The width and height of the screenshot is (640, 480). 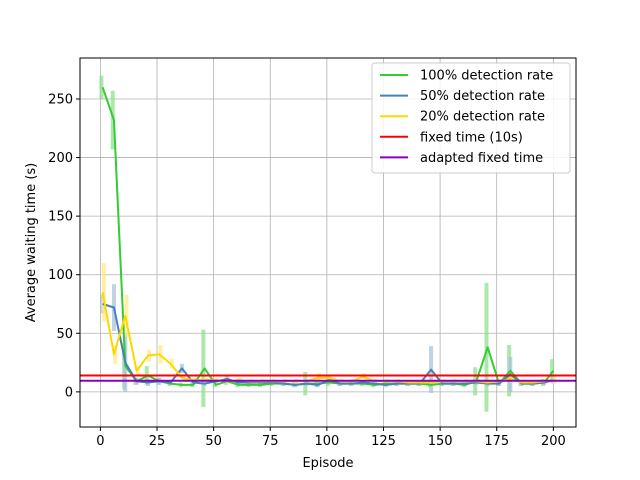 I want to click on x-tick-label: 175, so click(x=496, y=441).